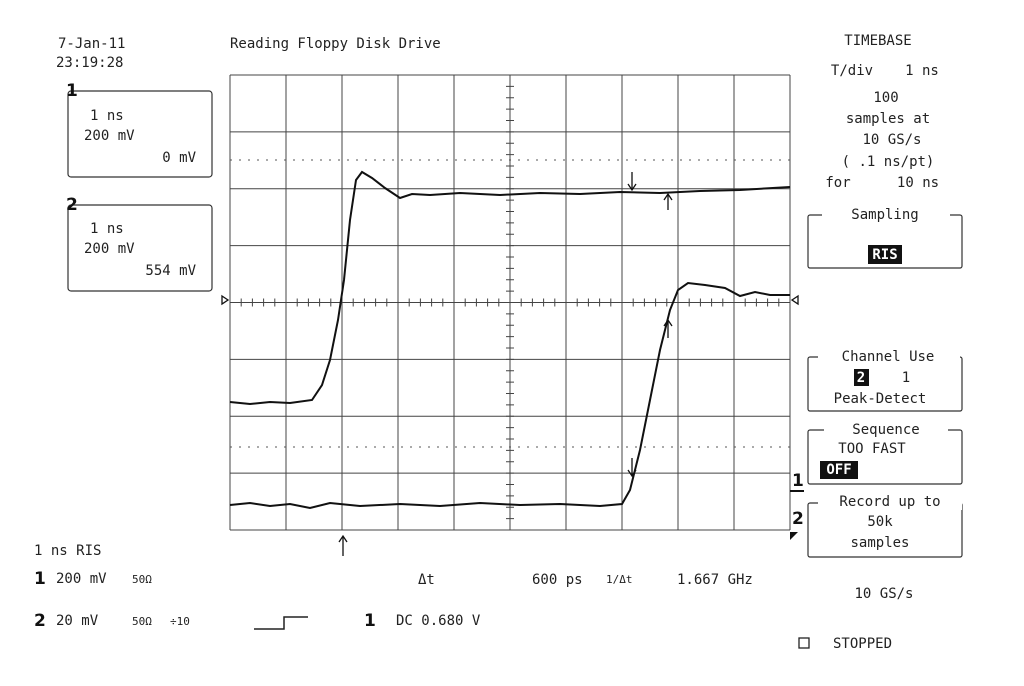  I want to click on menu-value: RIS, so click(884, 255).